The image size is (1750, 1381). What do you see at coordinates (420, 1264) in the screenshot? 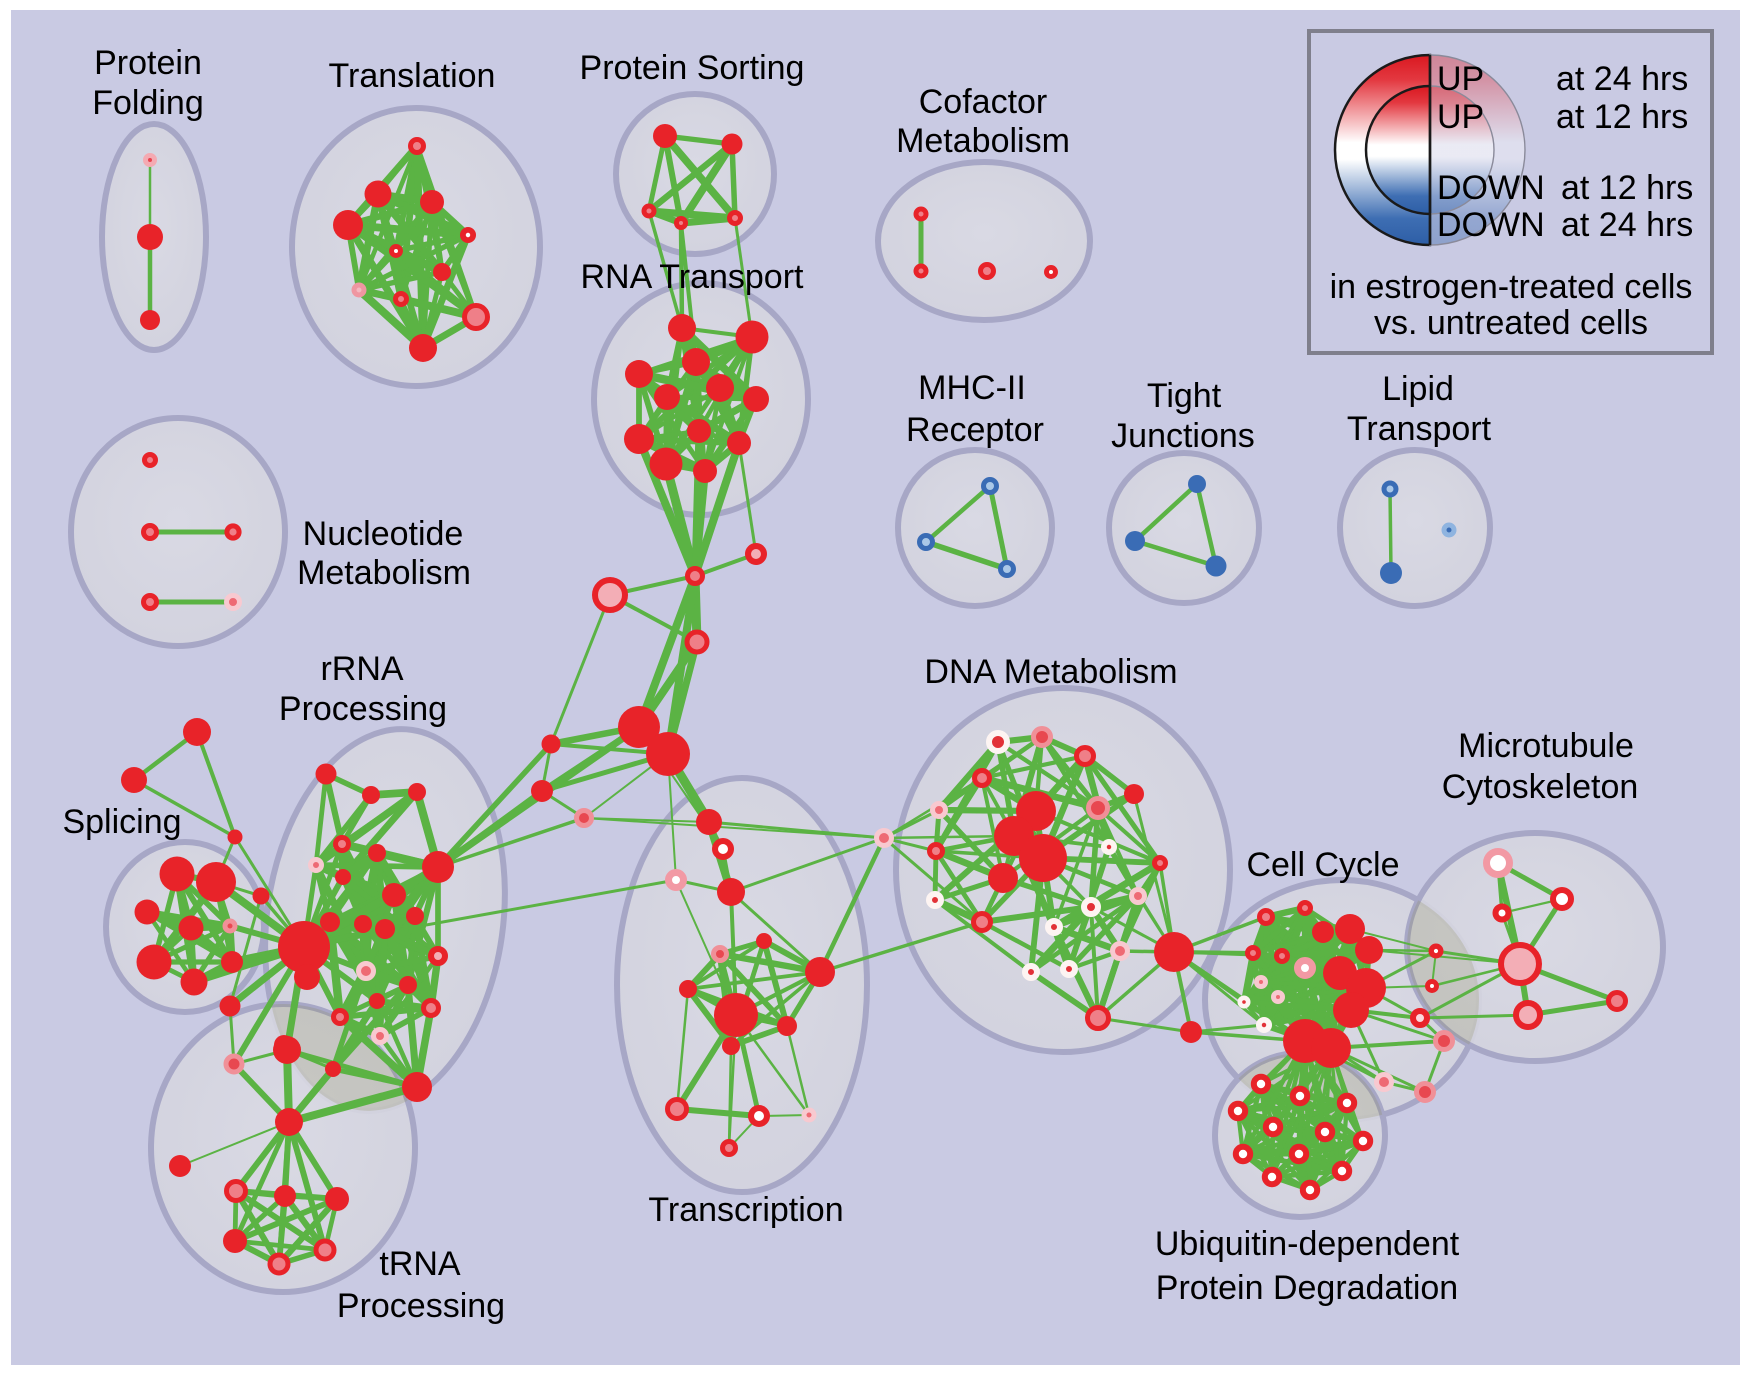
I see `svg-text: tRNA` at bounding box center [420, 1264].